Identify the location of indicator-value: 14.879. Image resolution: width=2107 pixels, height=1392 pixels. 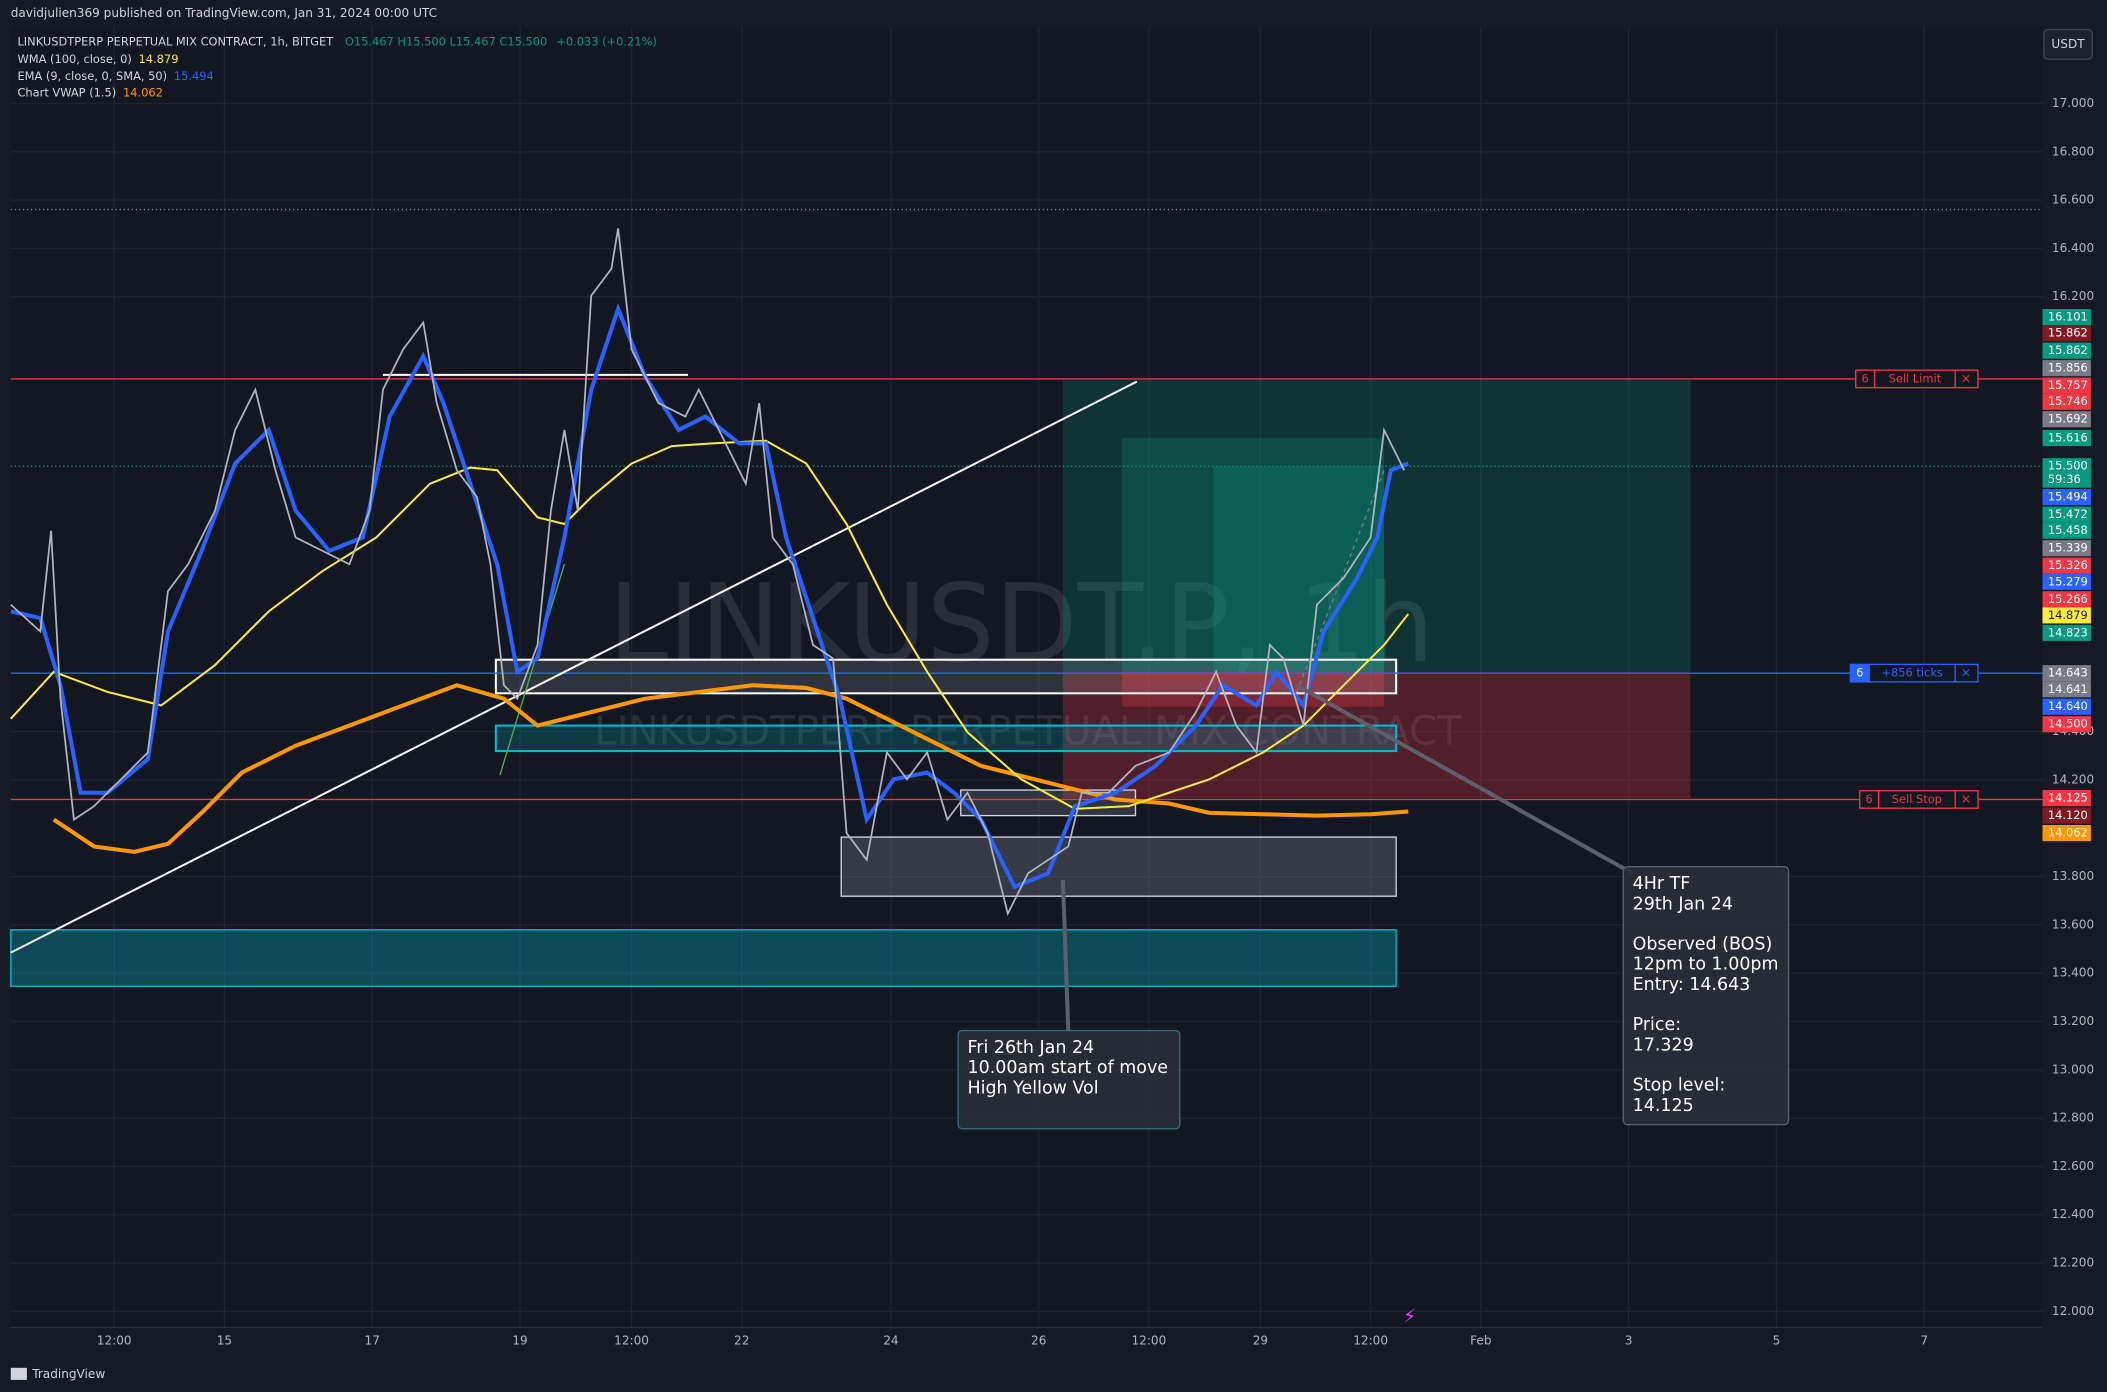
(159, 59).